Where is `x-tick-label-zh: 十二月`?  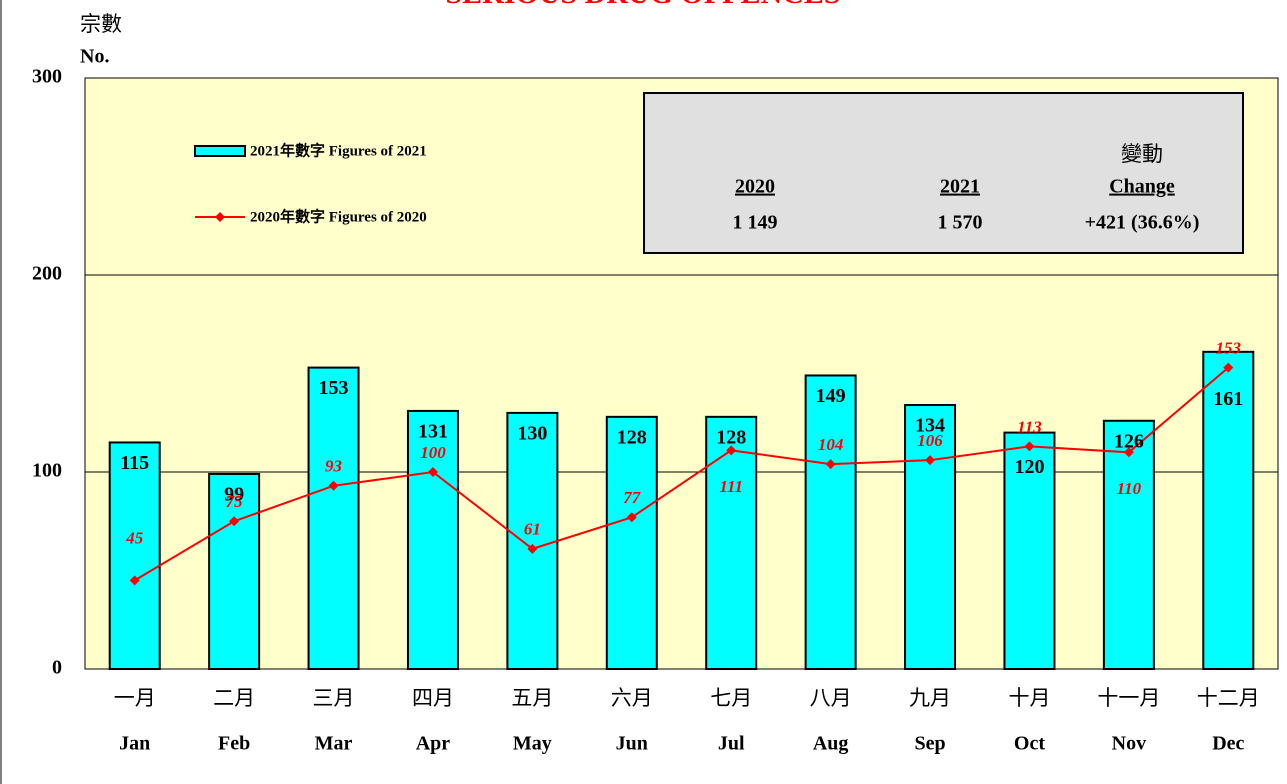 x-tick-label-zh: 十二月 is located at coordinates (1228, 698).